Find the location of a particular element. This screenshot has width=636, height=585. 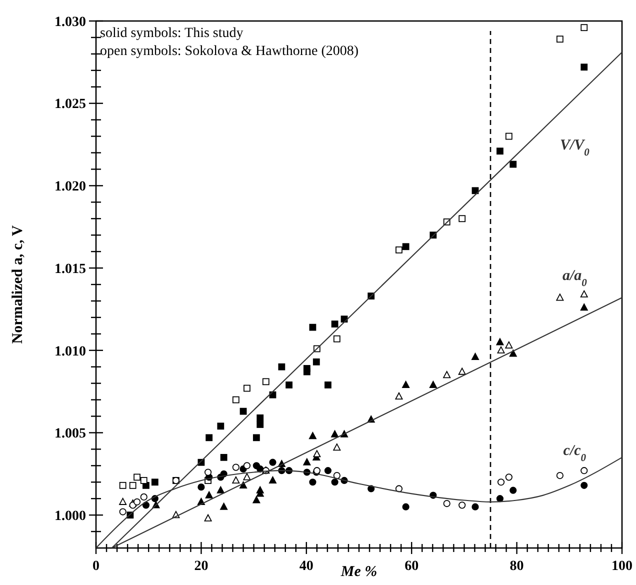

annotation: solid symbols: This study is located at coordinates (172, 33).